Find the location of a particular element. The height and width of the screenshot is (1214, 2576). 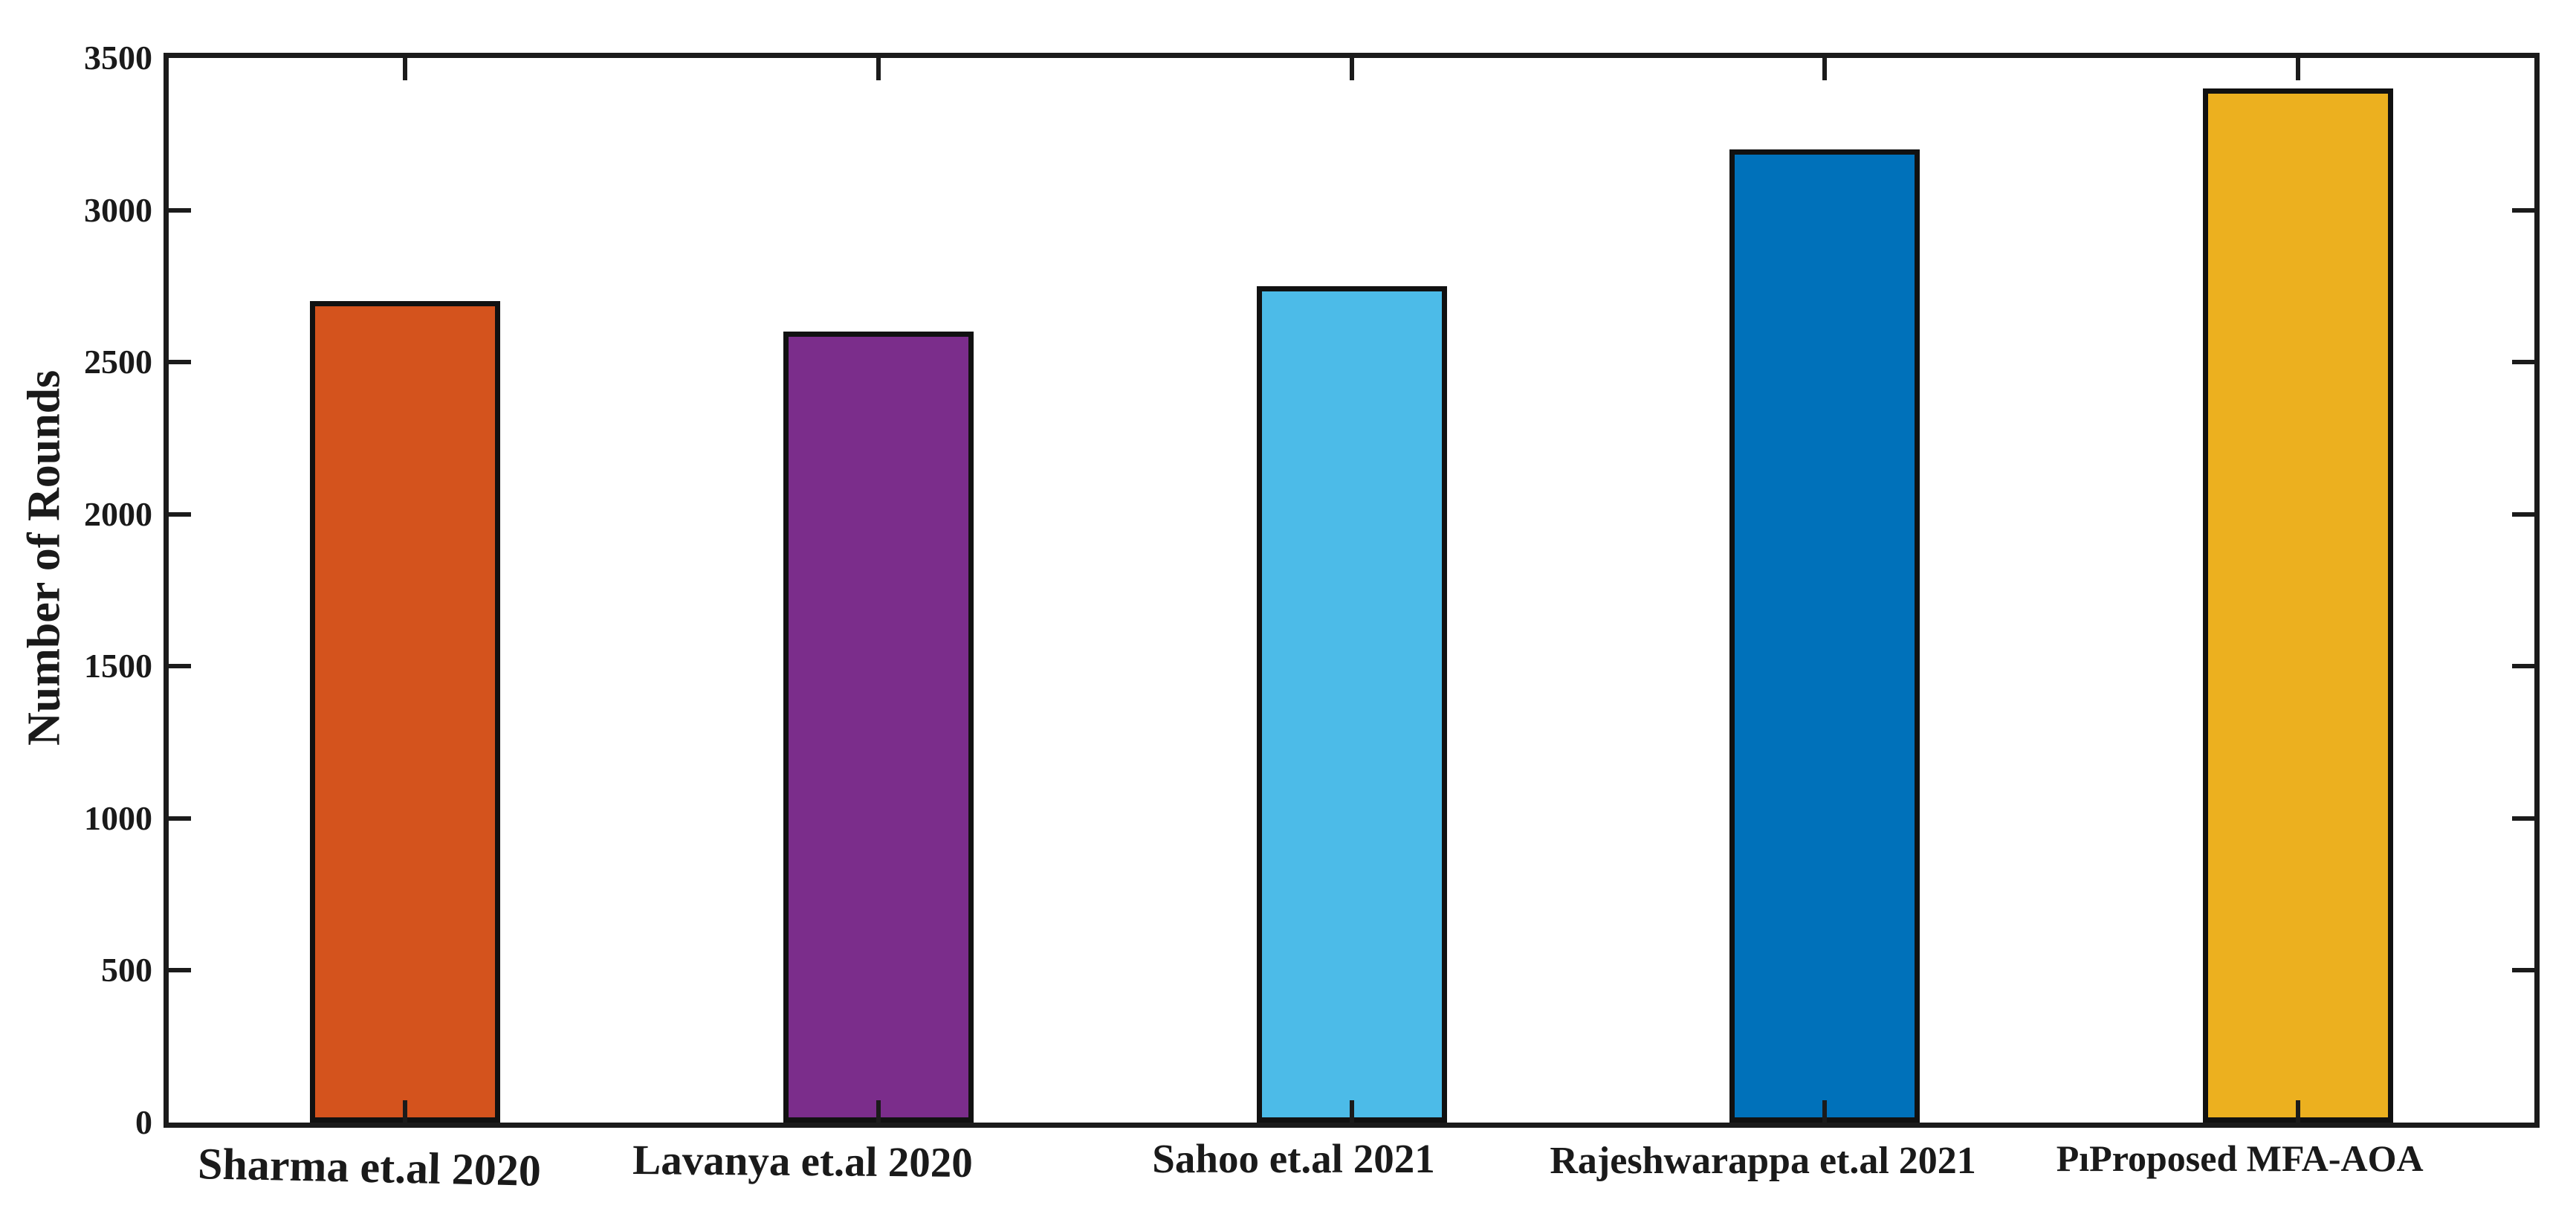

bar-lavanya-et-al-2020 is located at coordinates (879, 727).